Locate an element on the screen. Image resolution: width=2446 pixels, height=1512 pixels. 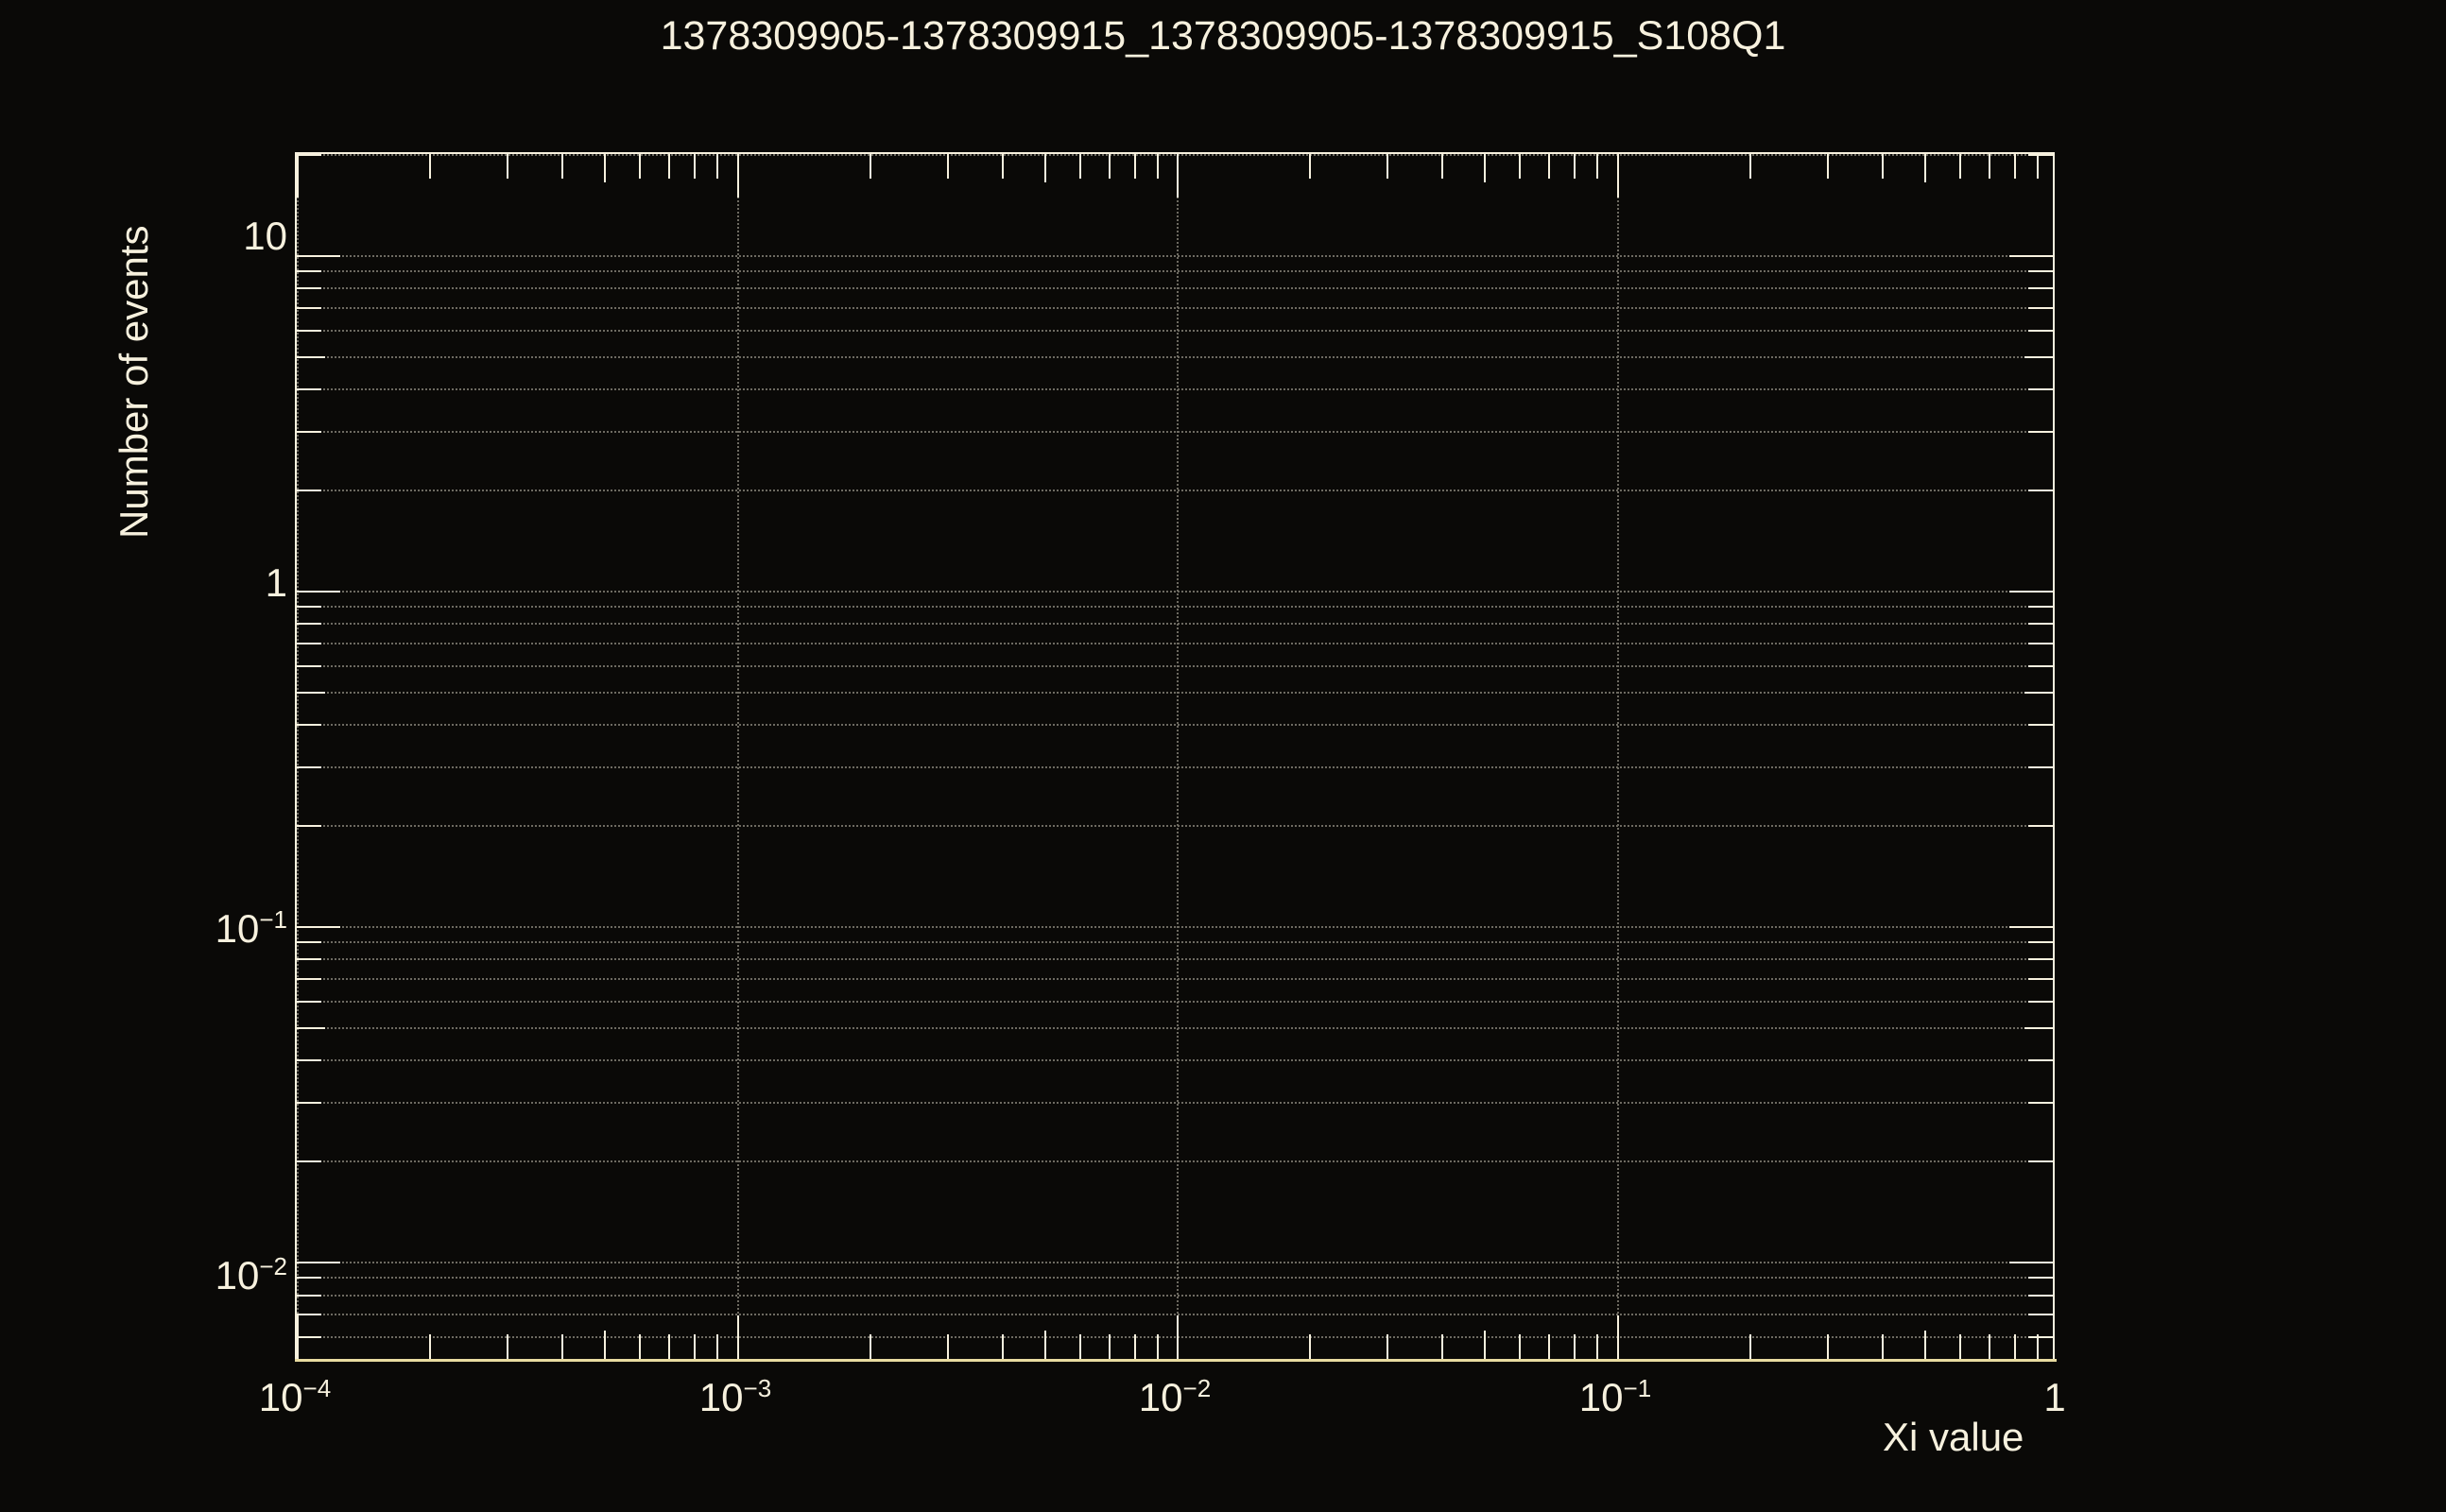
y-tick-label: 10 is located at coordinates (265, 236).